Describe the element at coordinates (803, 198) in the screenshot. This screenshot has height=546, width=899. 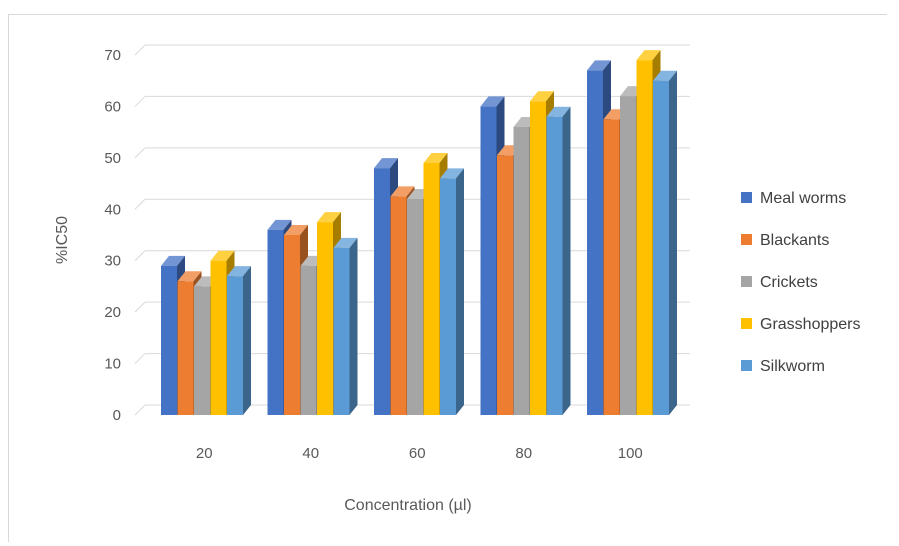
I see `legend-label: Meal worms` at that location.